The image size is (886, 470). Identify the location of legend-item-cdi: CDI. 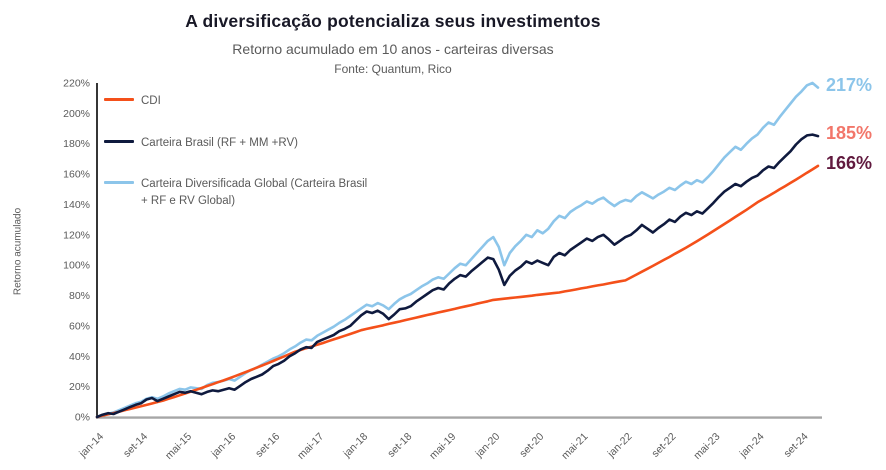
(132, 101).